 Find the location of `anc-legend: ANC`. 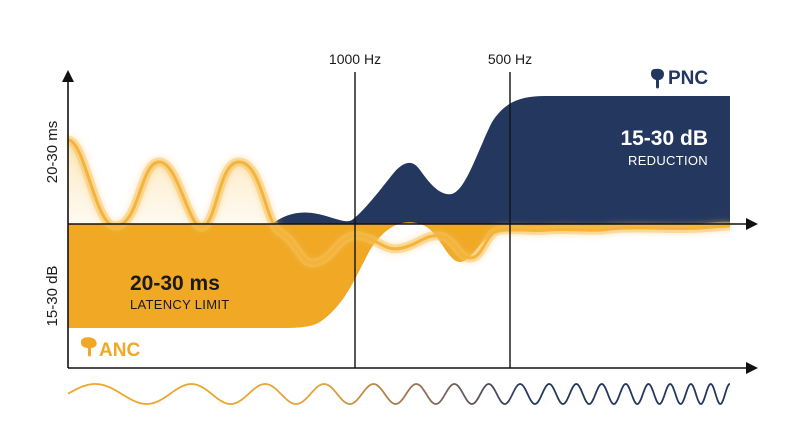

anc-legend: ANC is located at coordinates (110, 349).